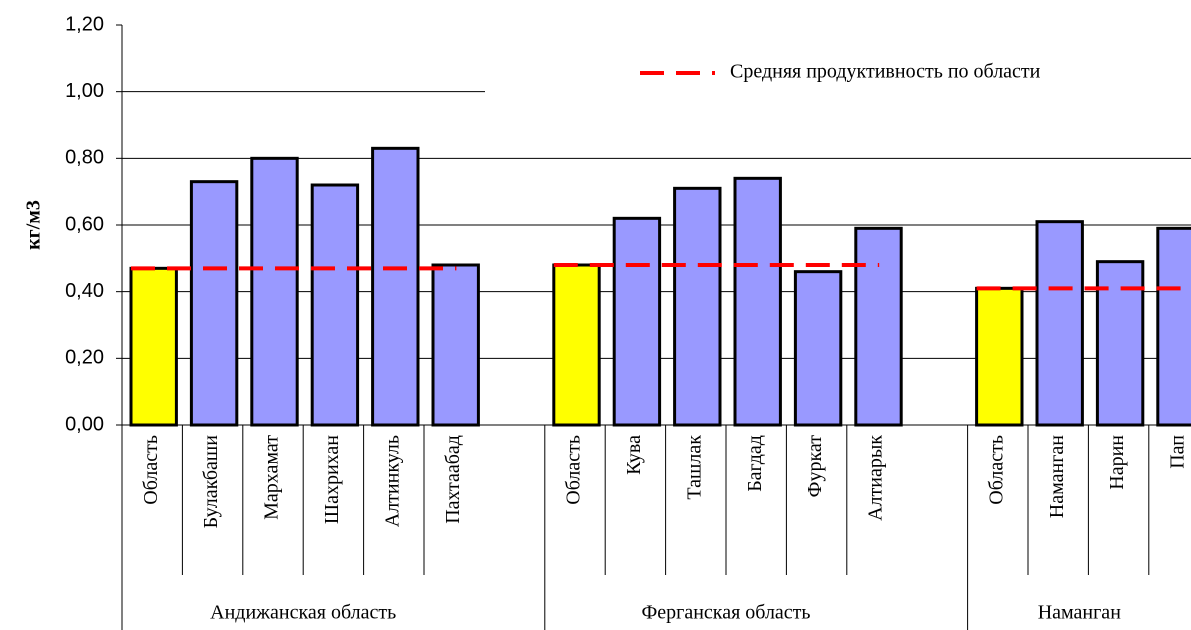 This screenshot has height=630, width=1191. I want to click on legend-label: Средняя продуктивность по области, so click(885, 72).